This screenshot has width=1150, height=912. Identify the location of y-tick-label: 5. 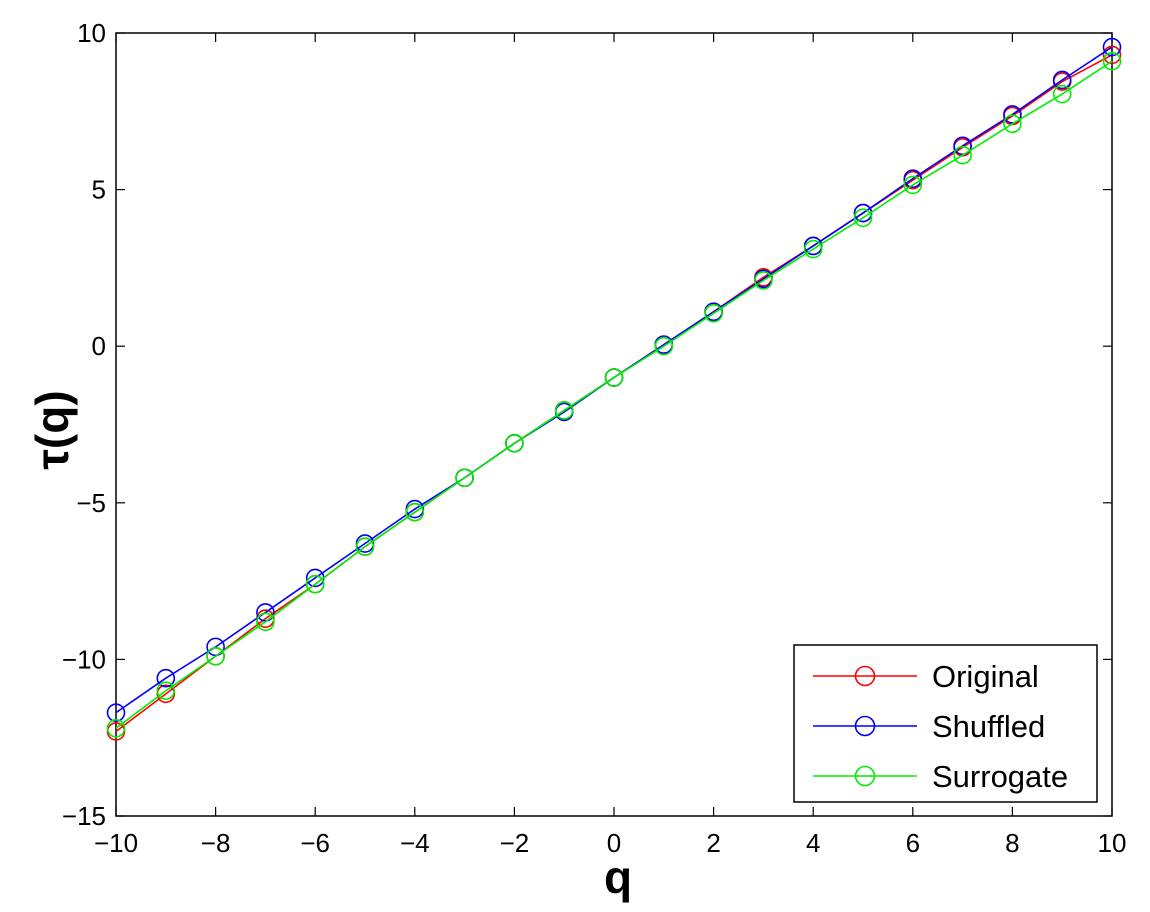
(99, 190).